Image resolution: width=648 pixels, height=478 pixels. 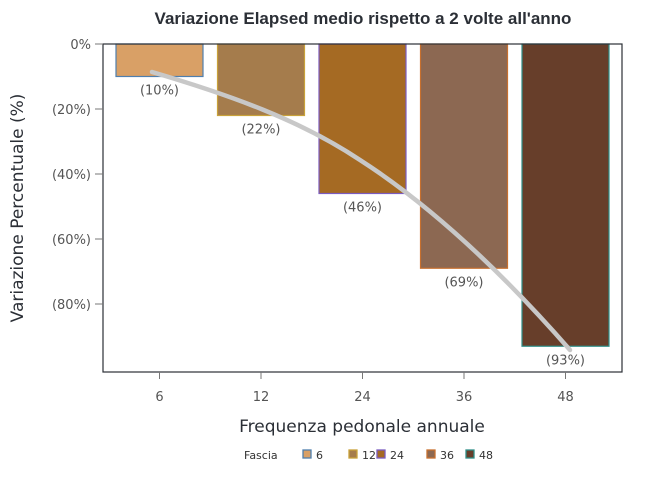 I want to click on legend-label-6: 6, so click(x=319, y=455).